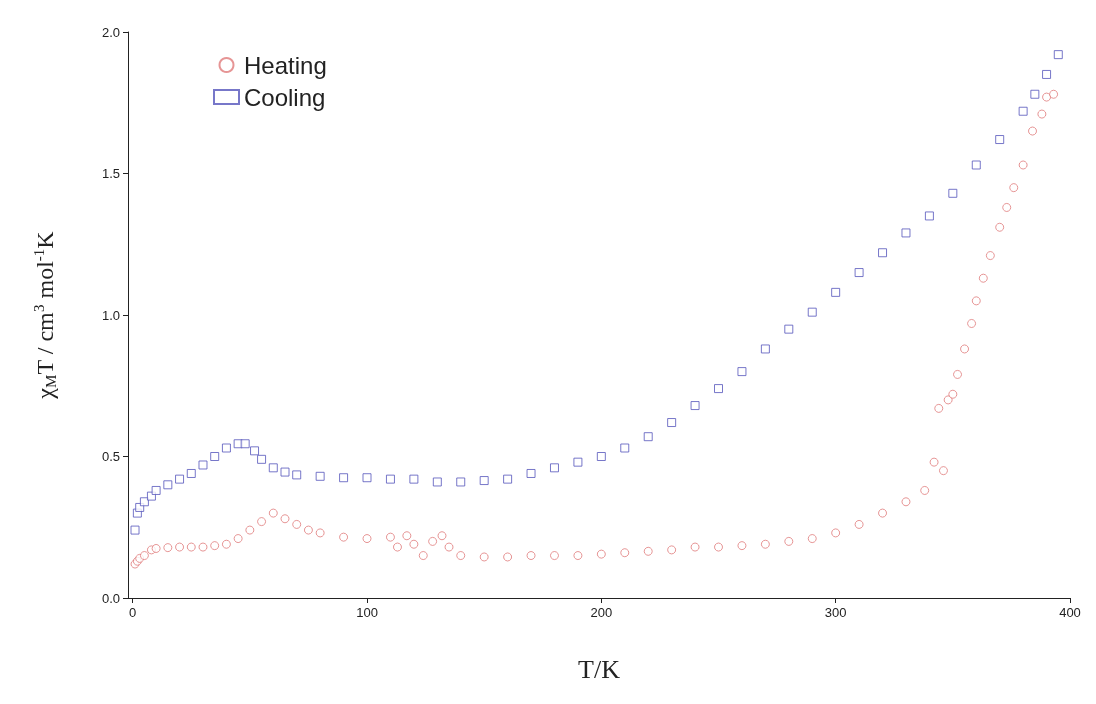 Image resolution: width=1096 pixels, height=704 pixels. I want to click on x-axis-title: T/K, so click(599, 669).